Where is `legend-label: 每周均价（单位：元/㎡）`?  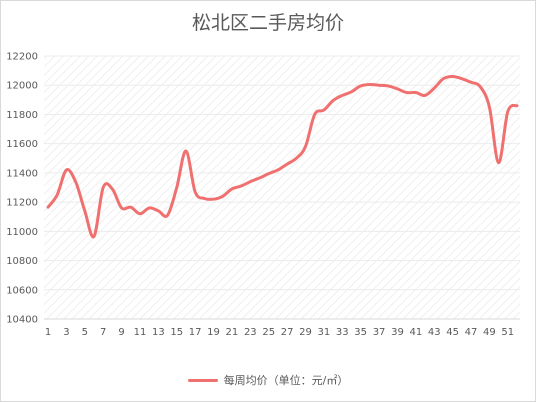 legend-label: 每周均价（单位：元/㎡） is located at coordinates (286, 380).